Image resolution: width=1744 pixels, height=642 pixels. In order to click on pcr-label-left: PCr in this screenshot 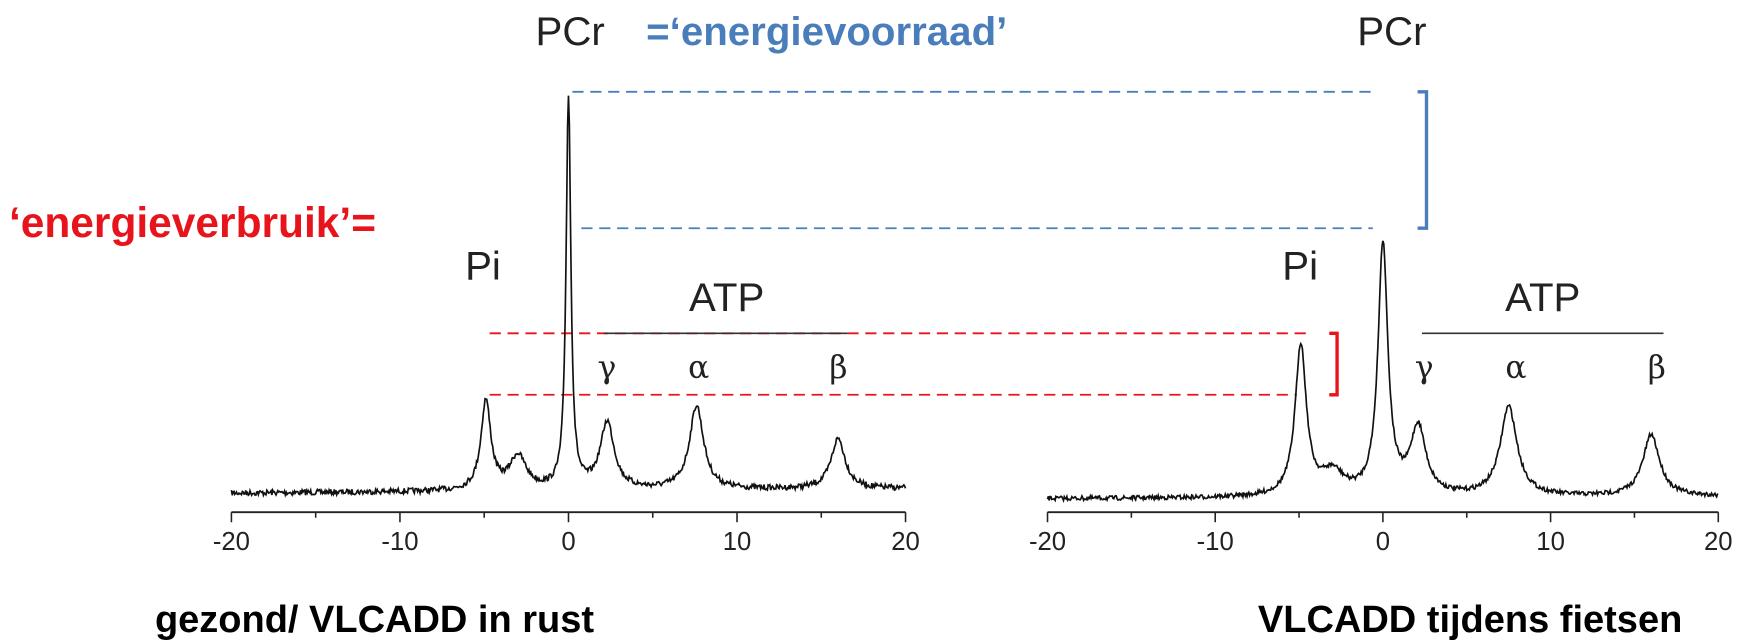, I will do `click(570, 31)`.